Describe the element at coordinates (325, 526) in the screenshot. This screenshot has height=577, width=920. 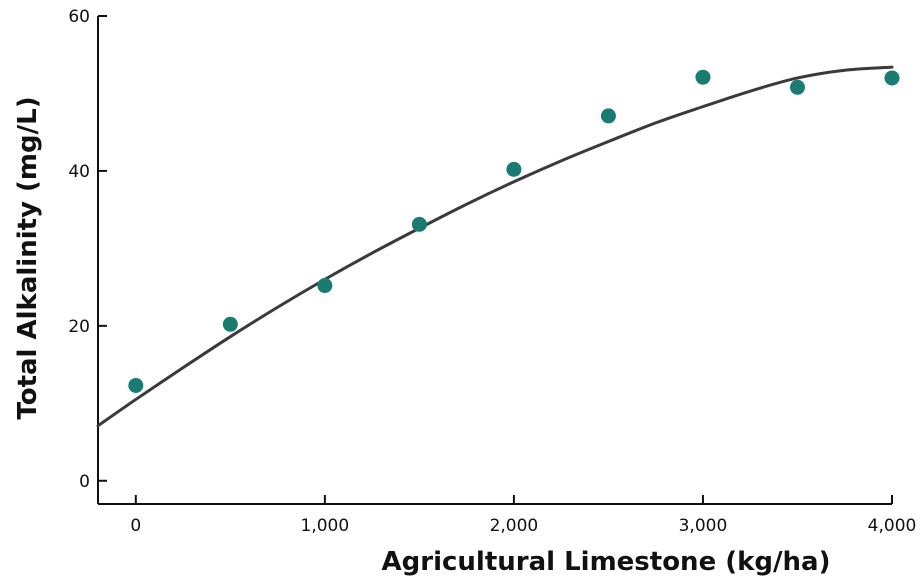
I see `x-tick-label: 1,000` at that location.